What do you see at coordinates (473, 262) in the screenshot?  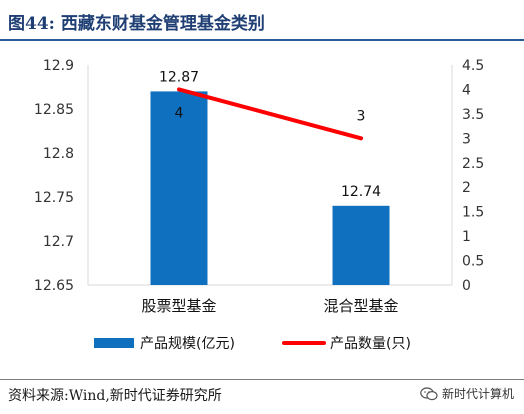 I see `right-tick-label: 0.5` at bounding box center [473, 262].